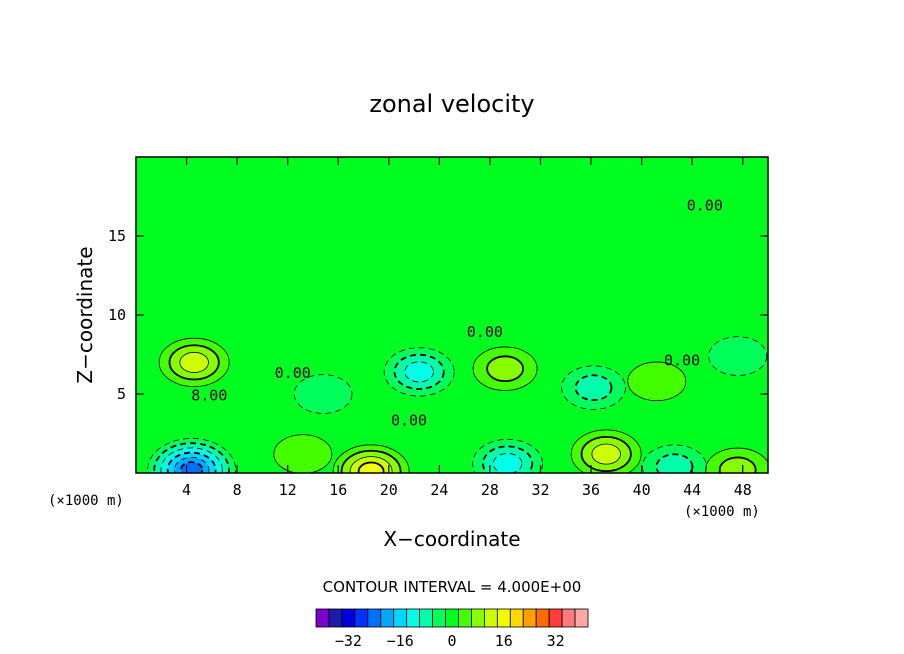 This screenshot has height=654, width=904. Describe the element at coordinates (451, 104) in the screenshot. I see `chart-title: zonal velocity` at that location.